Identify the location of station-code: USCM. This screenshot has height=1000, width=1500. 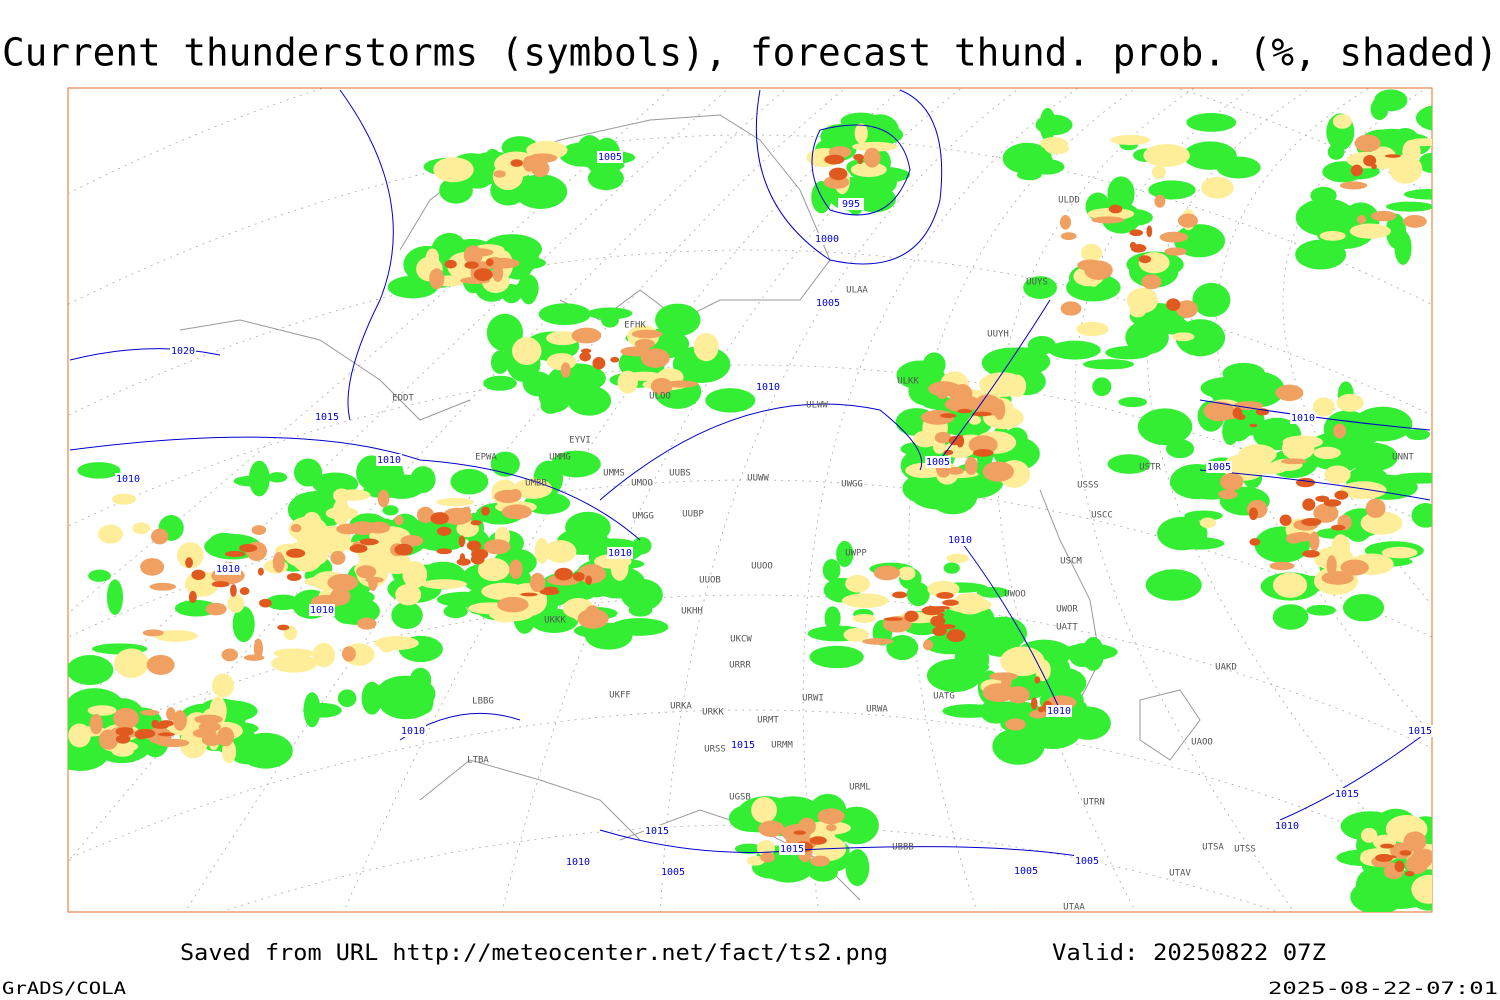
(1071, 562).